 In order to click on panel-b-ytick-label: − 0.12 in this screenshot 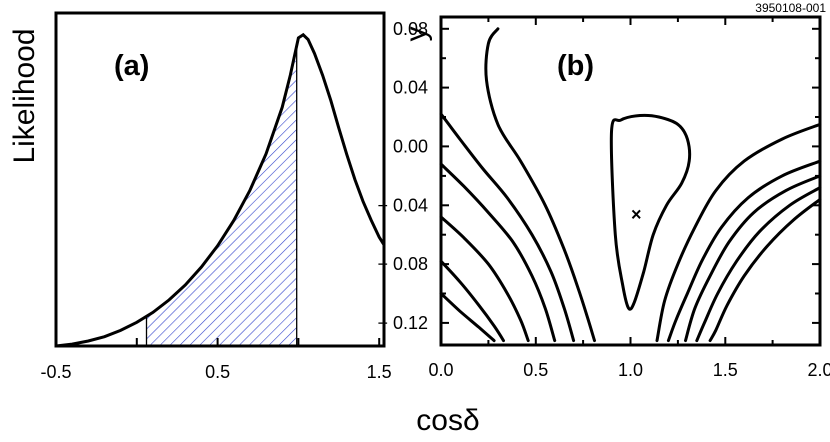, I will do `click(402, 323)`.